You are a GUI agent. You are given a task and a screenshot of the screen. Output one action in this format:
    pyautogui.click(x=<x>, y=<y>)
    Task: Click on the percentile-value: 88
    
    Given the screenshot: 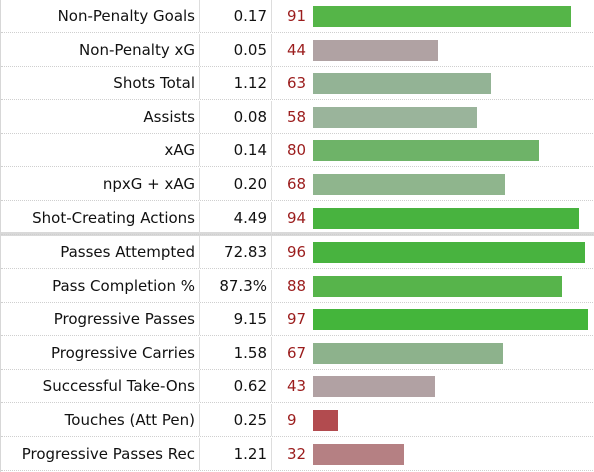 What is the action you would take?
    pyautogui.click(x=297, y=285)
    